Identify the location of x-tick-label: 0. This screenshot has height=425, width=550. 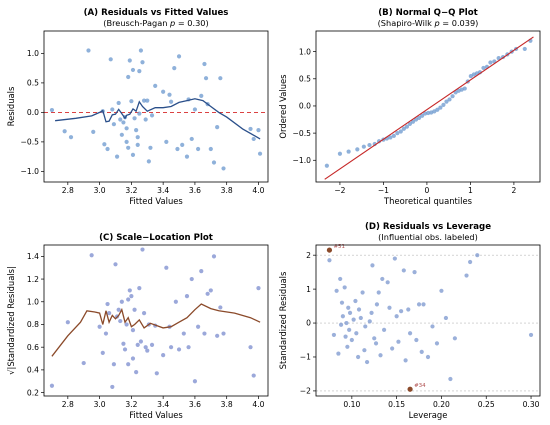
(426, 190).